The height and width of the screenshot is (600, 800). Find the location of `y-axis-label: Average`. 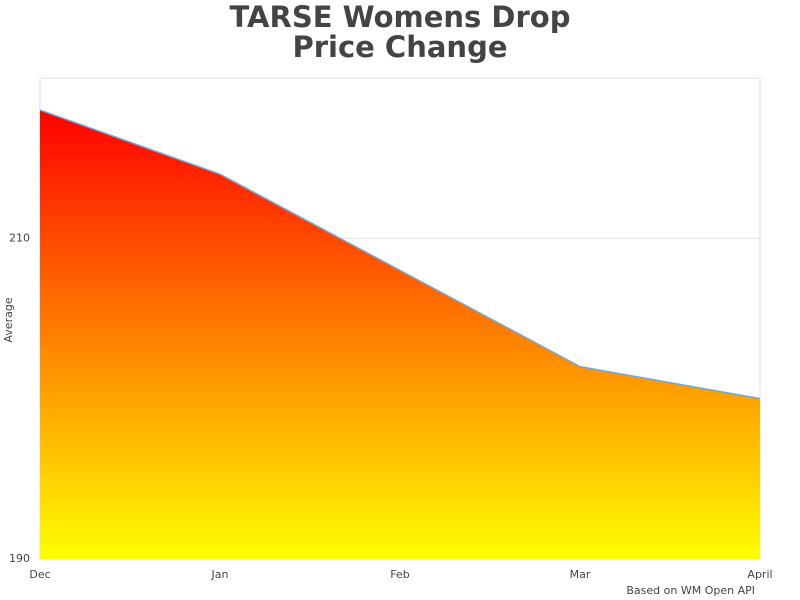

y-axis-label: Average is located at coordinates (8, 319).